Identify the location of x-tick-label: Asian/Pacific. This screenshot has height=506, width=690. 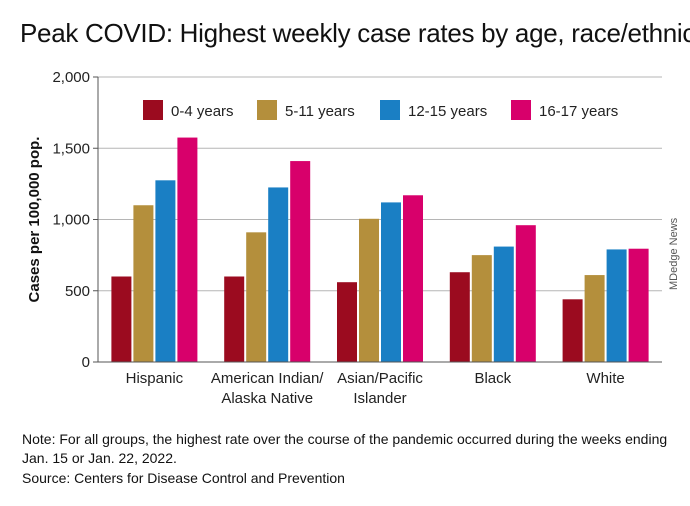
(380, 378).